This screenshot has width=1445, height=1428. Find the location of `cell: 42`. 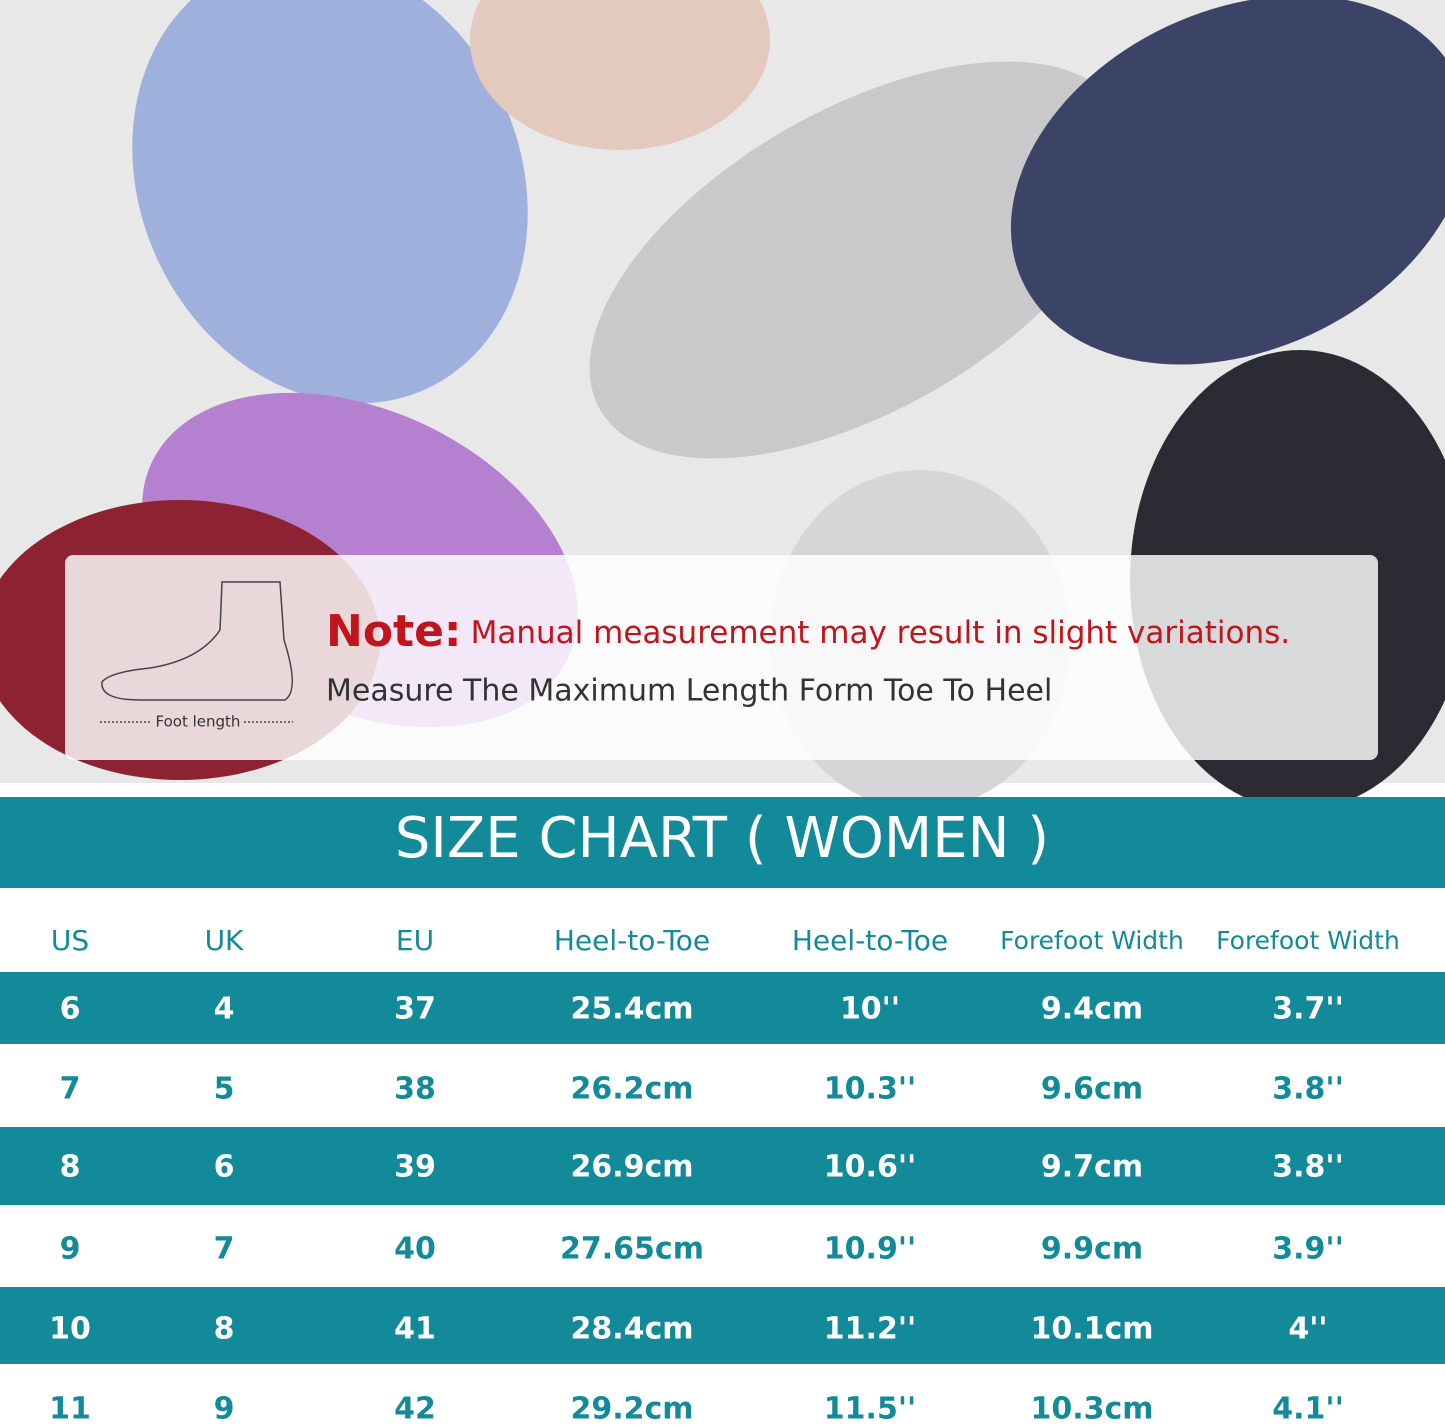

cell: 42 is located at coordinates (415, 1409).